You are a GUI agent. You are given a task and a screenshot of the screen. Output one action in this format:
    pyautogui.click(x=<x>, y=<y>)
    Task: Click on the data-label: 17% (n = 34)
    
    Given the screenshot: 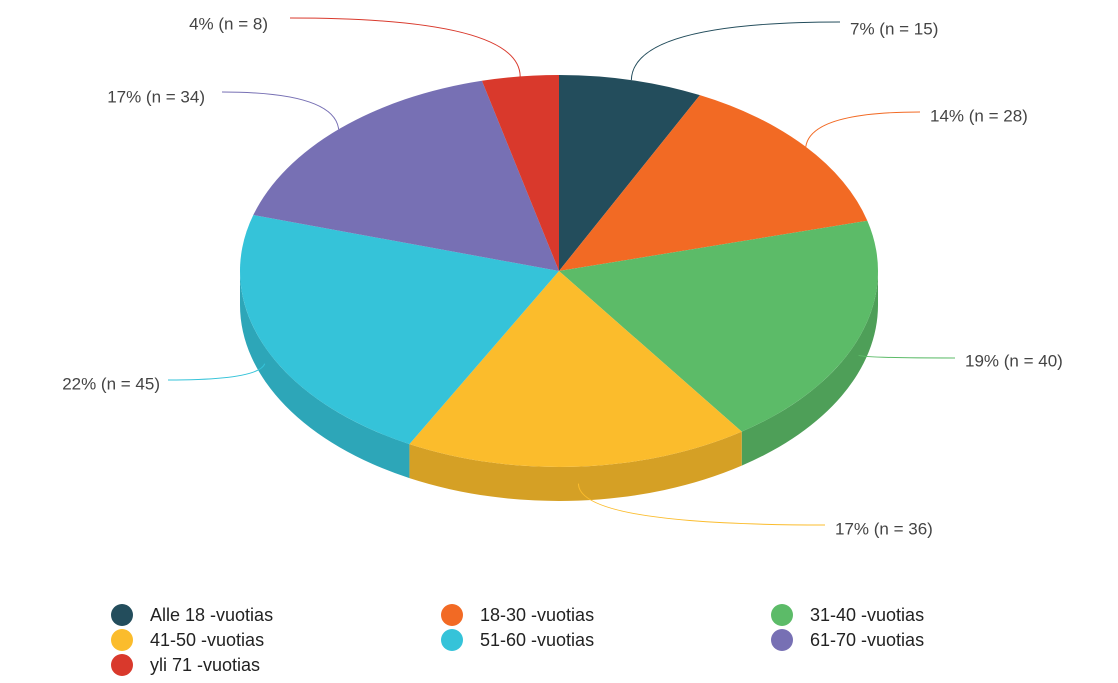 What is the action you would take?
    pyautogui.click(x=156, y=96)
    